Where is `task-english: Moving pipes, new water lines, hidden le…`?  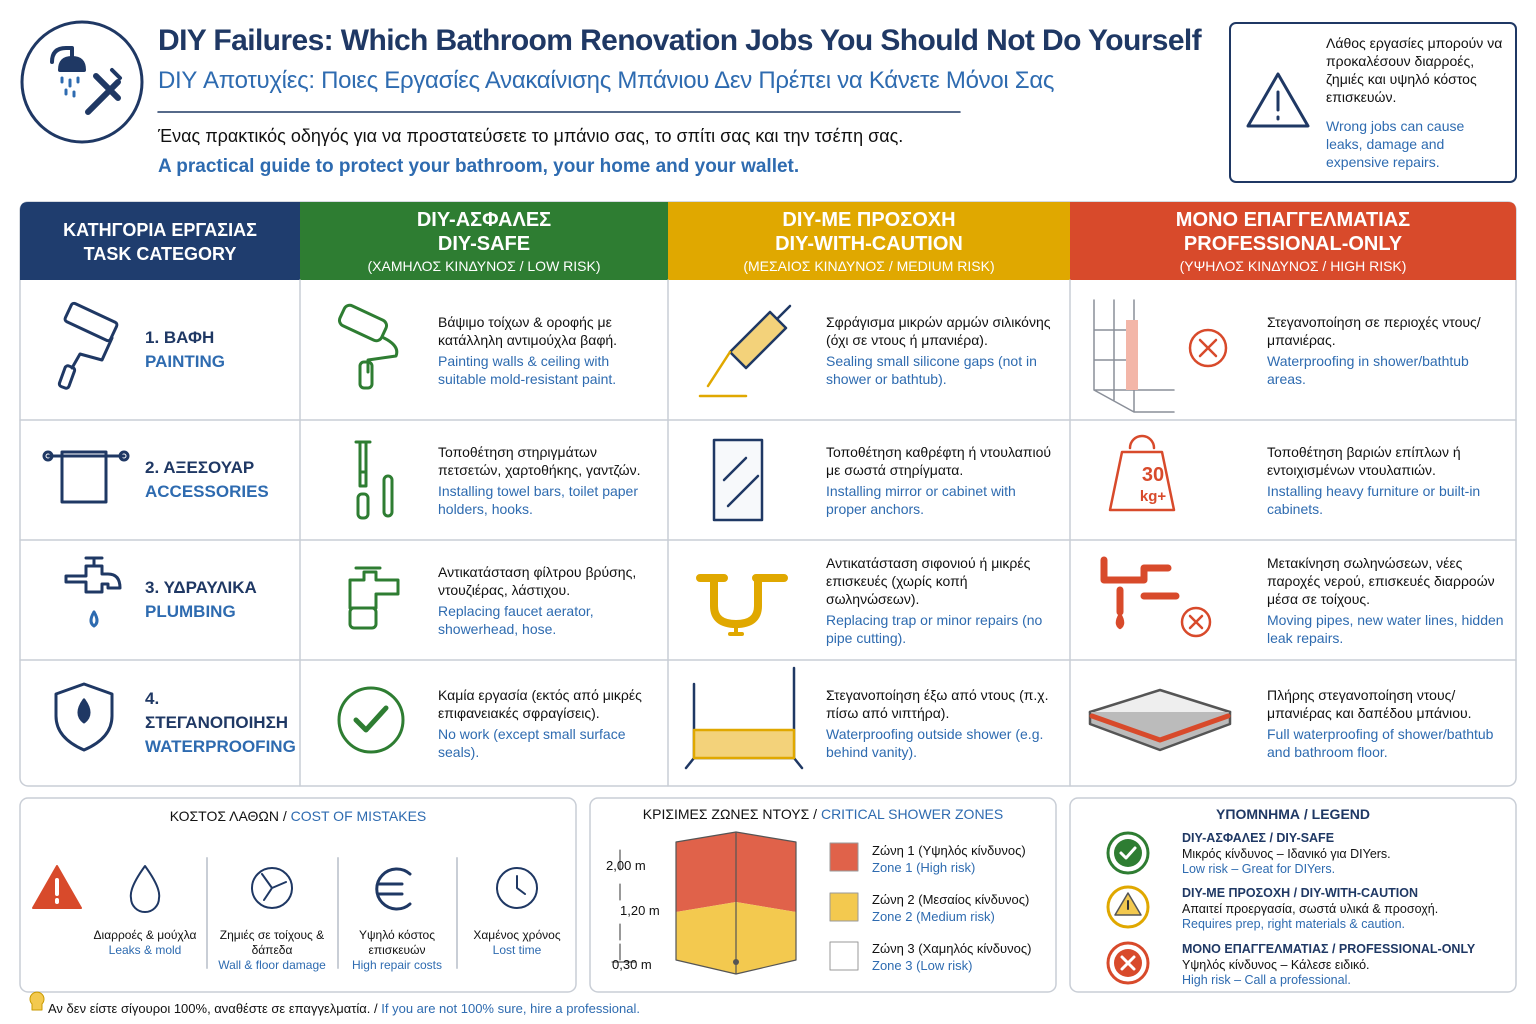
task-english: Moving pipes, new water lines, hidden le… is located at coordinates (1385, 628).